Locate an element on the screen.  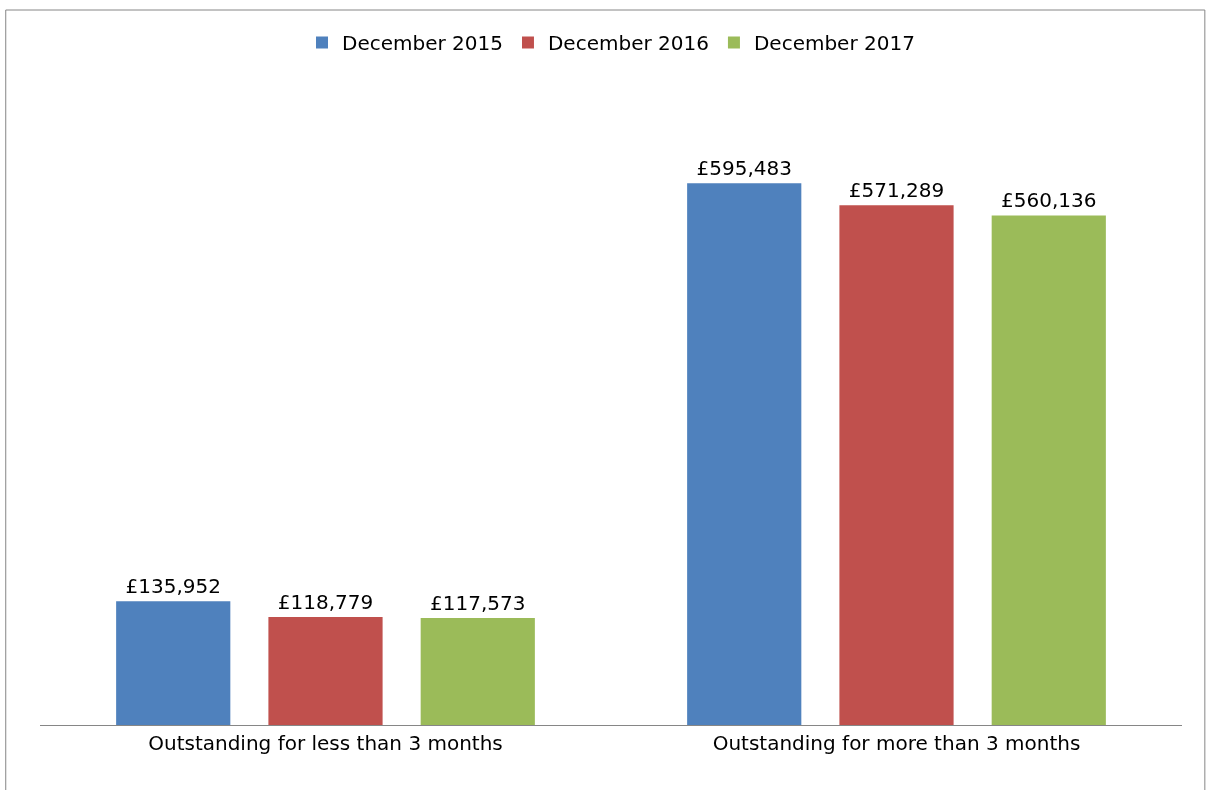
data-label: £571,289 is located at coordinates (896, 190).